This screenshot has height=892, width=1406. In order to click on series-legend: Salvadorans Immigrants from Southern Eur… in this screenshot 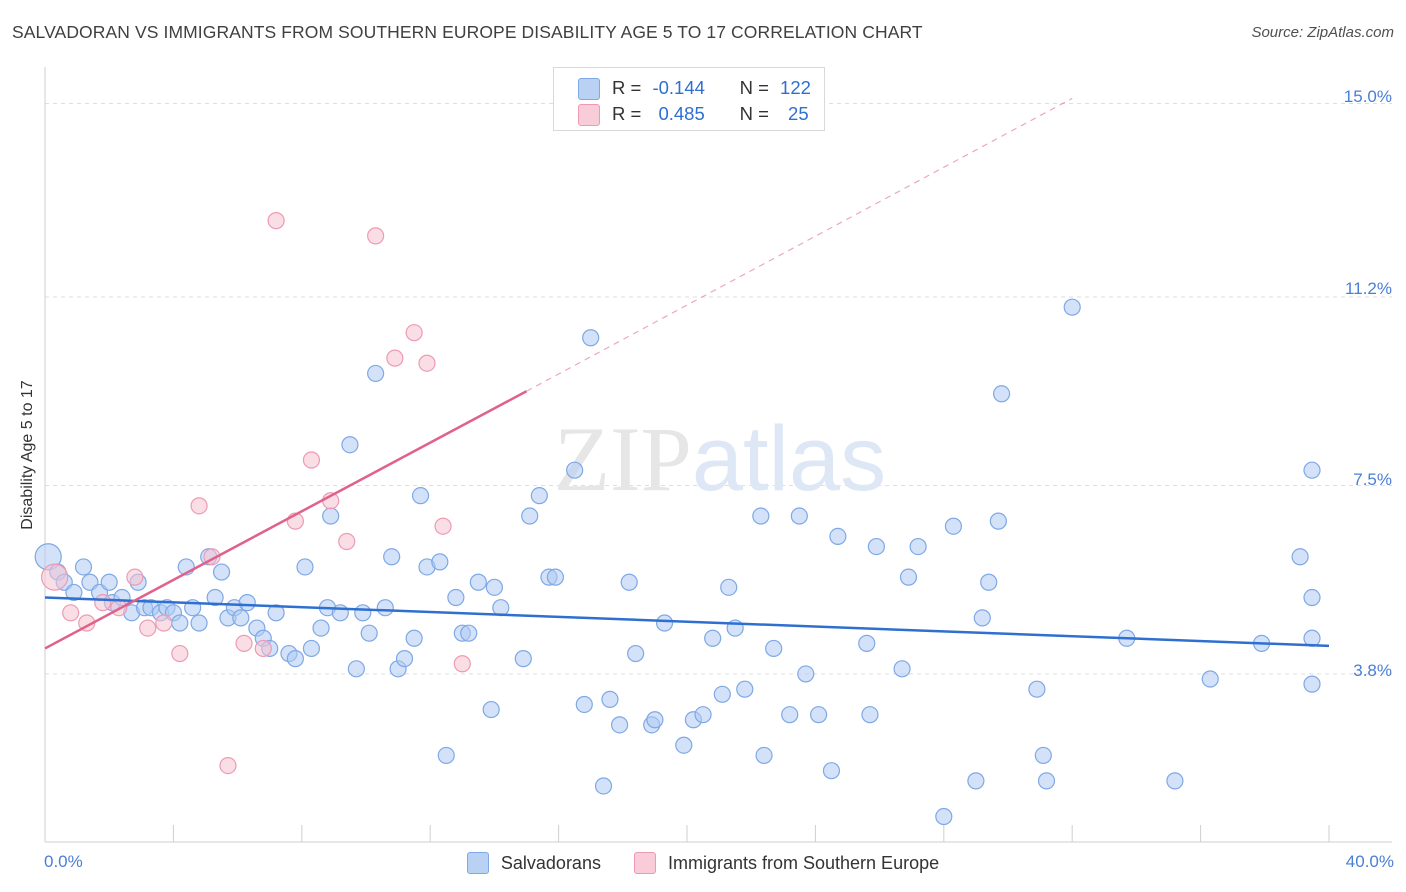, I will do `click(703, 865)`.